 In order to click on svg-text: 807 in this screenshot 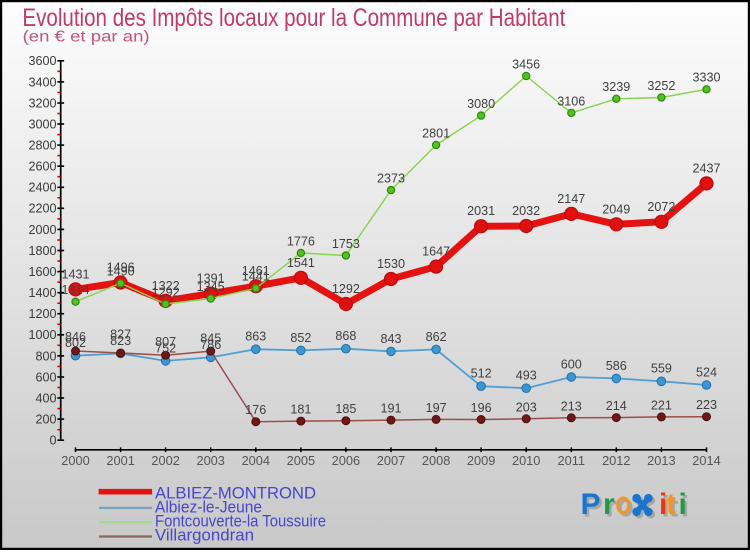, I will do `click(165, 342)`.